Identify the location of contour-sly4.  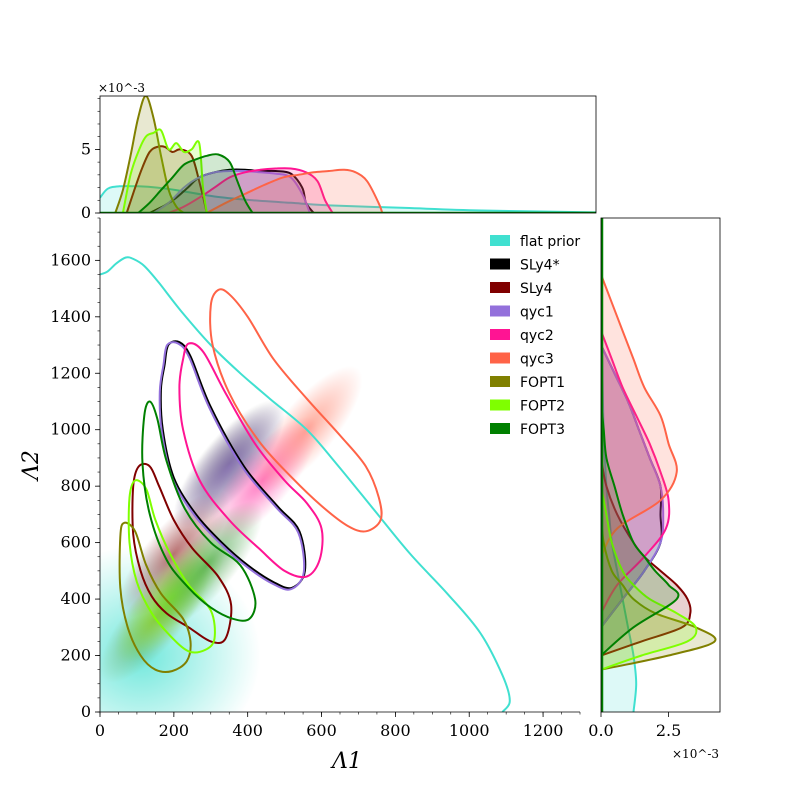
(182, 553).